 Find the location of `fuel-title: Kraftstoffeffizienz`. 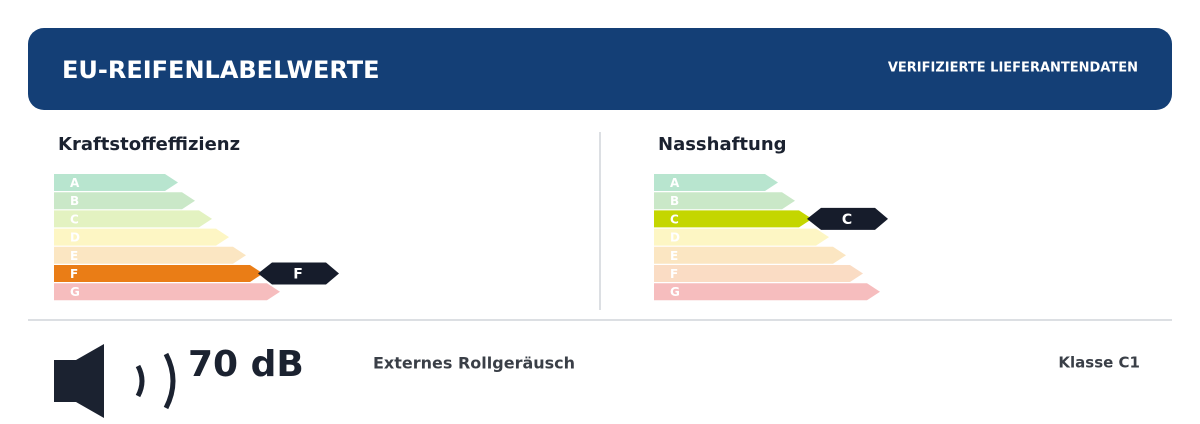

fuel-title: Kraftstoffeffizienz is located at coordinates (149, 144).